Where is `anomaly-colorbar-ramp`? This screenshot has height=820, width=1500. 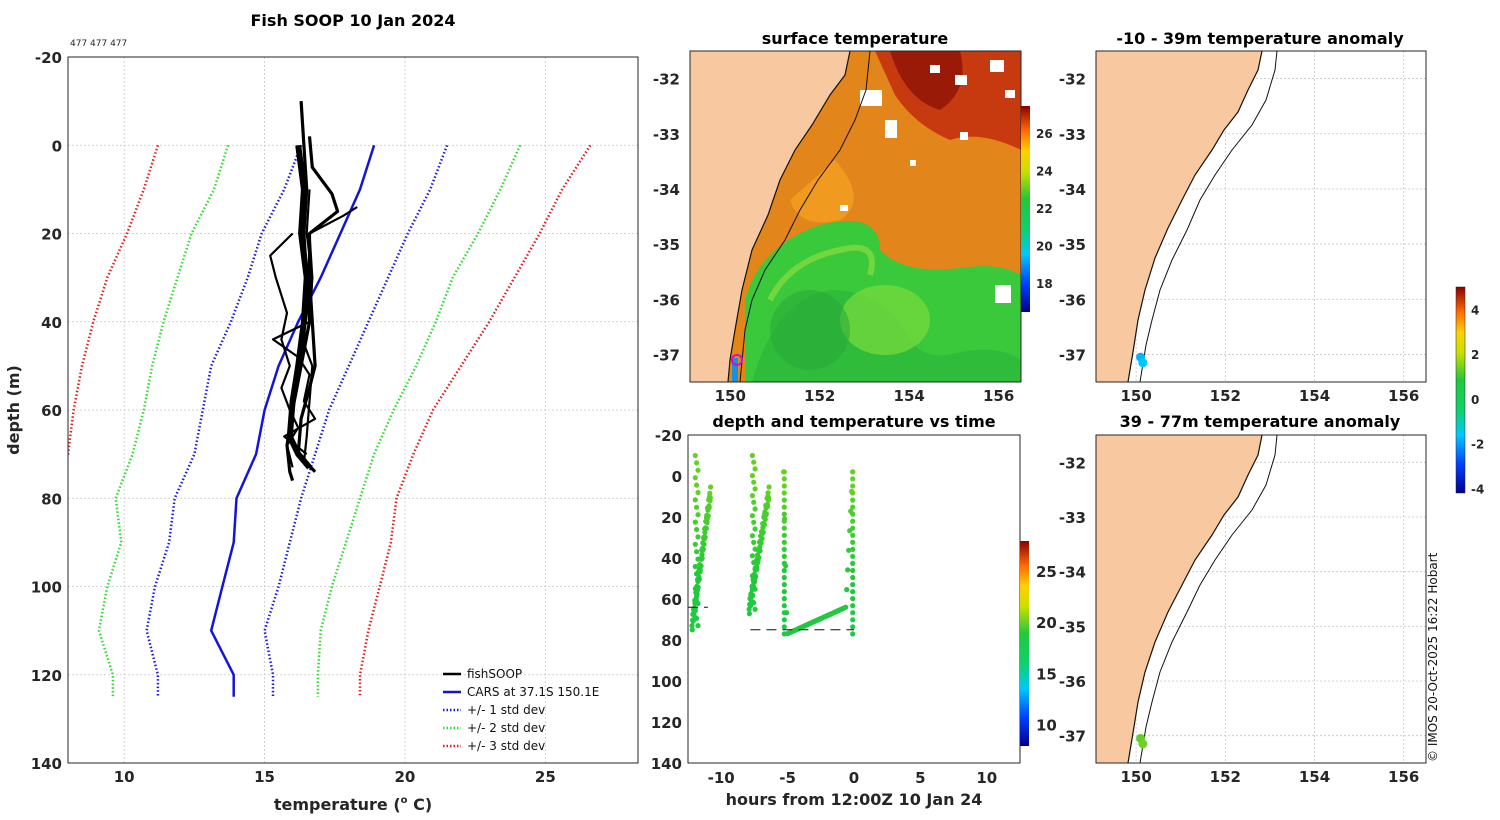 anomaly-colorbar-ramp is located at coordinates (1460, 390).